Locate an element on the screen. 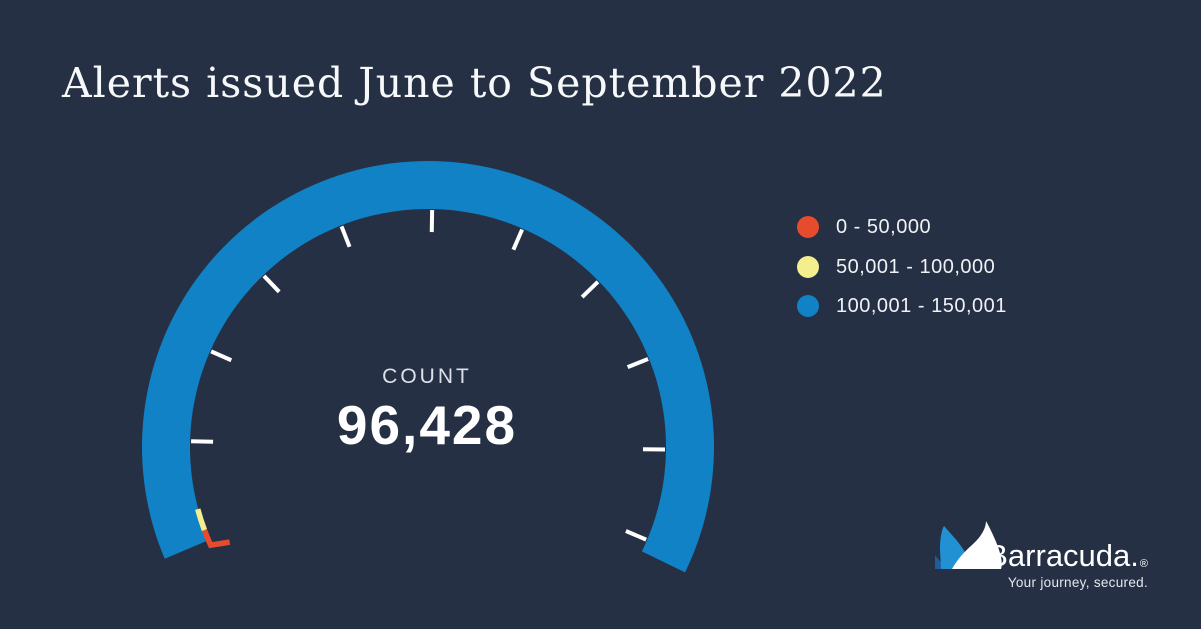  legend-label-low: 0 - 50,000 is located at coordinates (884, 227).